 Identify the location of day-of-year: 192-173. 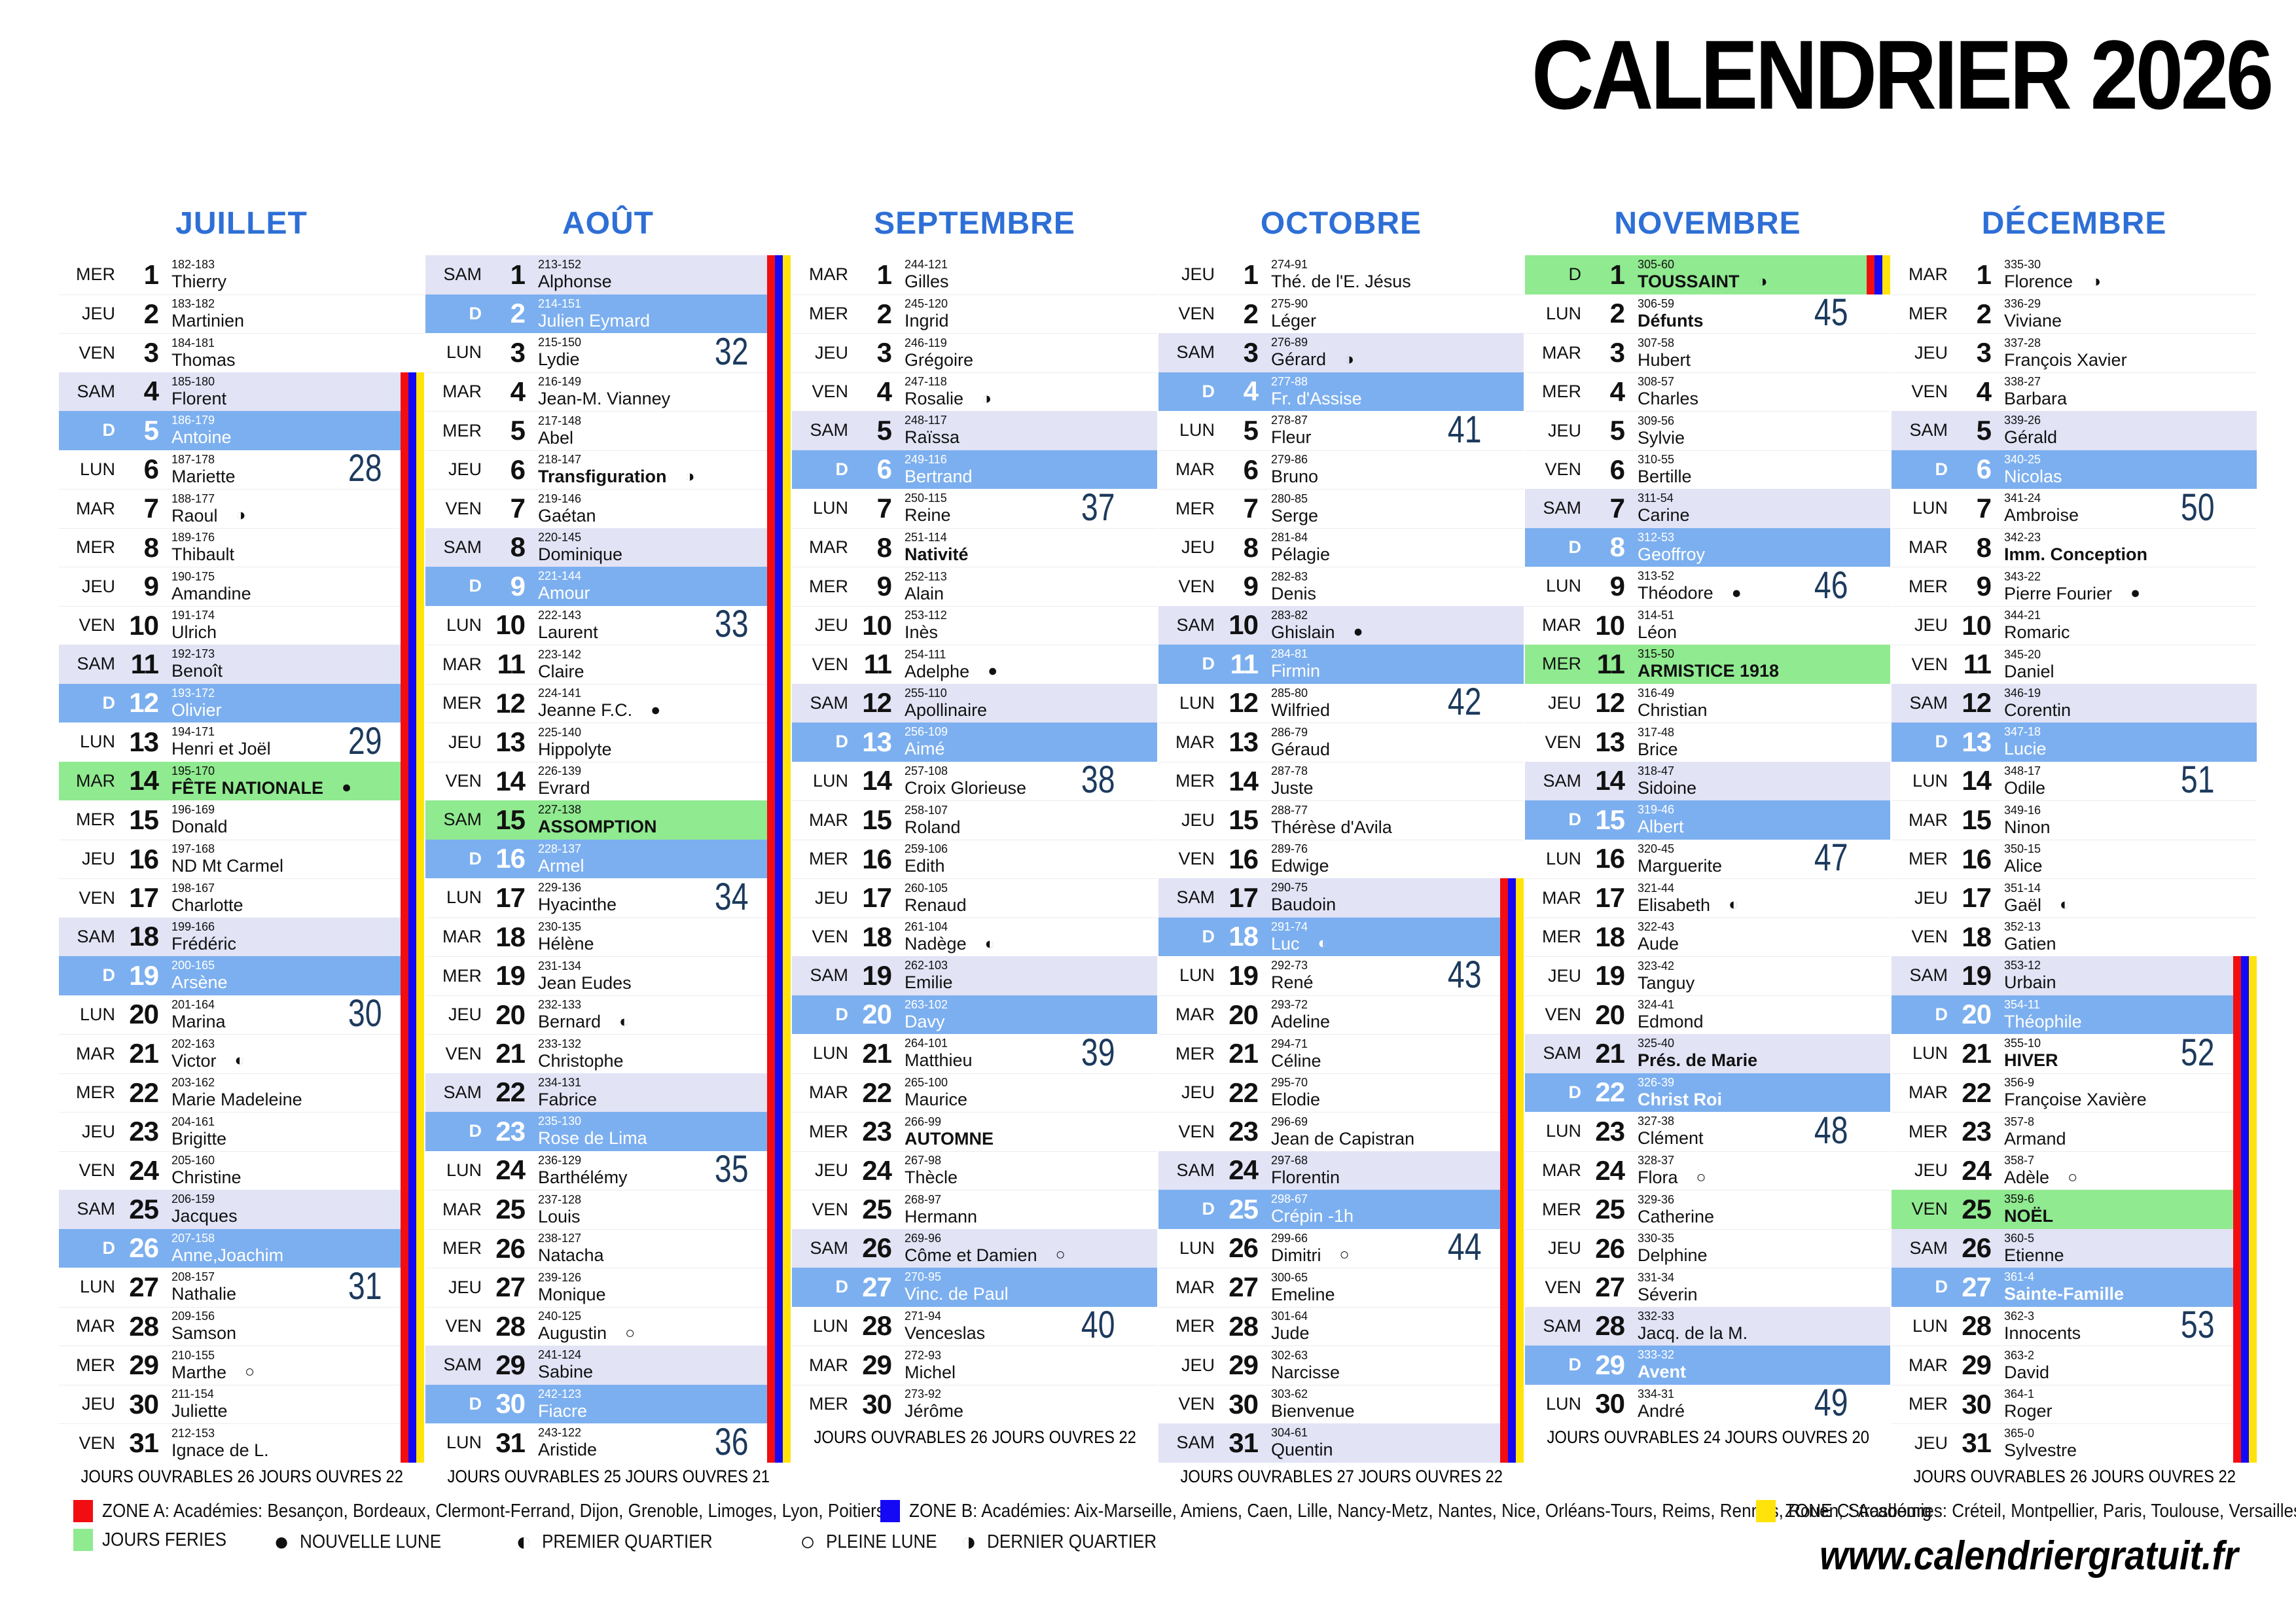
(193, 654).